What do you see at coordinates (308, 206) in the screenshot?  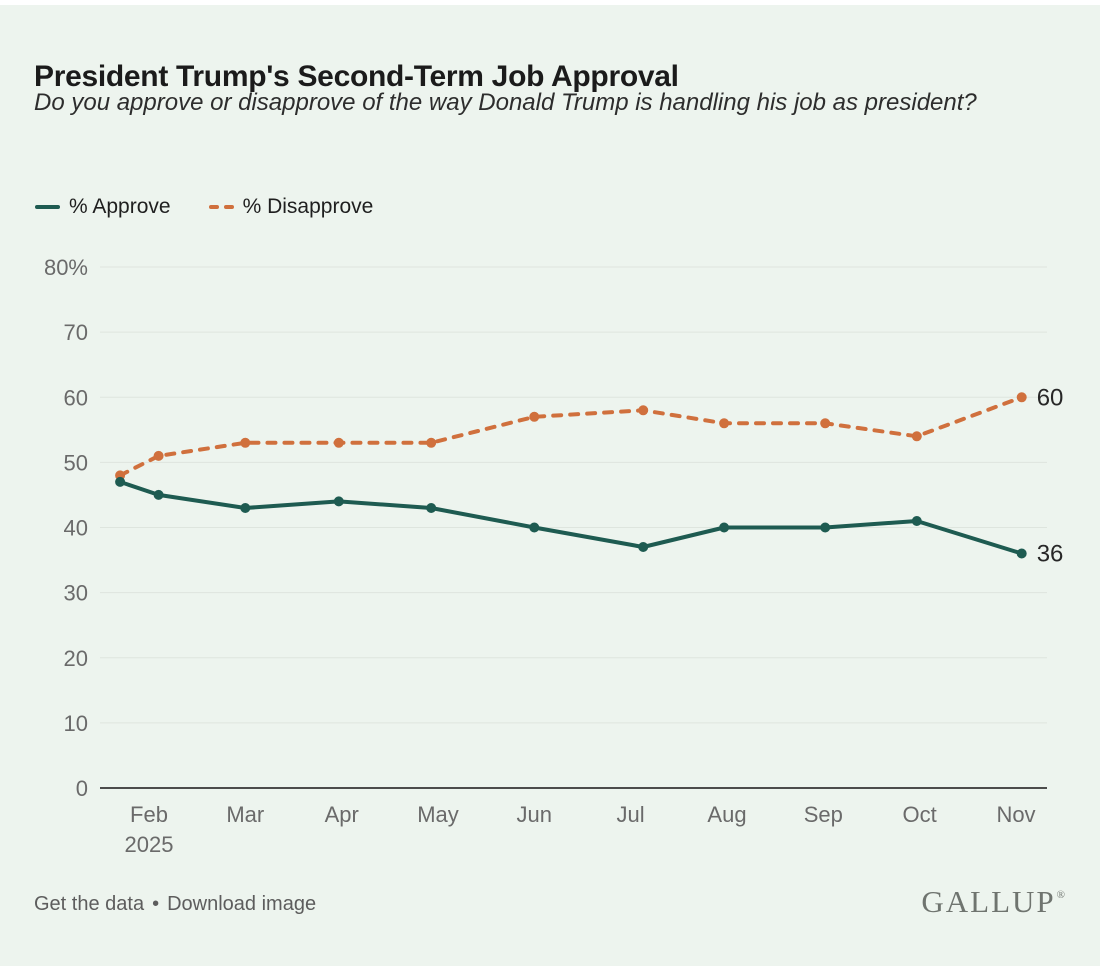 I see `legend-label-disapprove: % Disapprove` at bounding box center [308, 206].